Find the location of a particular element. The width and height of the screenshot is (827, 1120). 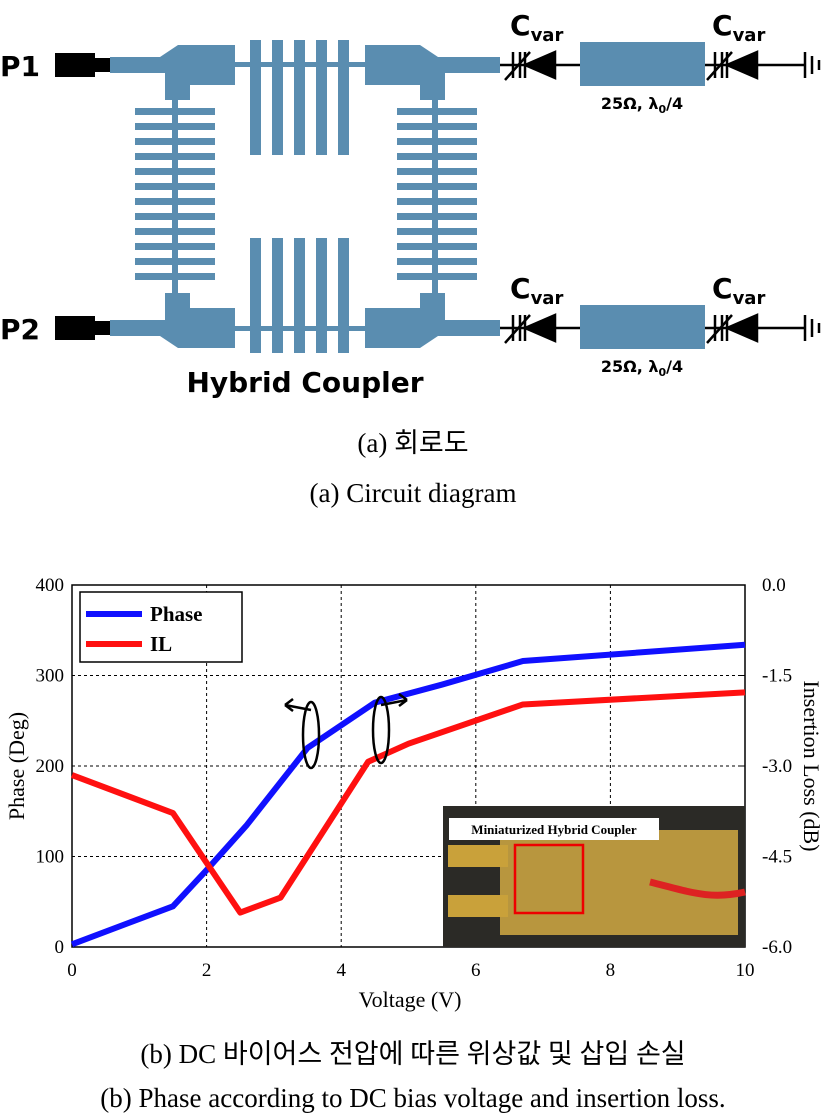

inset-board is located at coordinates (619, 882).